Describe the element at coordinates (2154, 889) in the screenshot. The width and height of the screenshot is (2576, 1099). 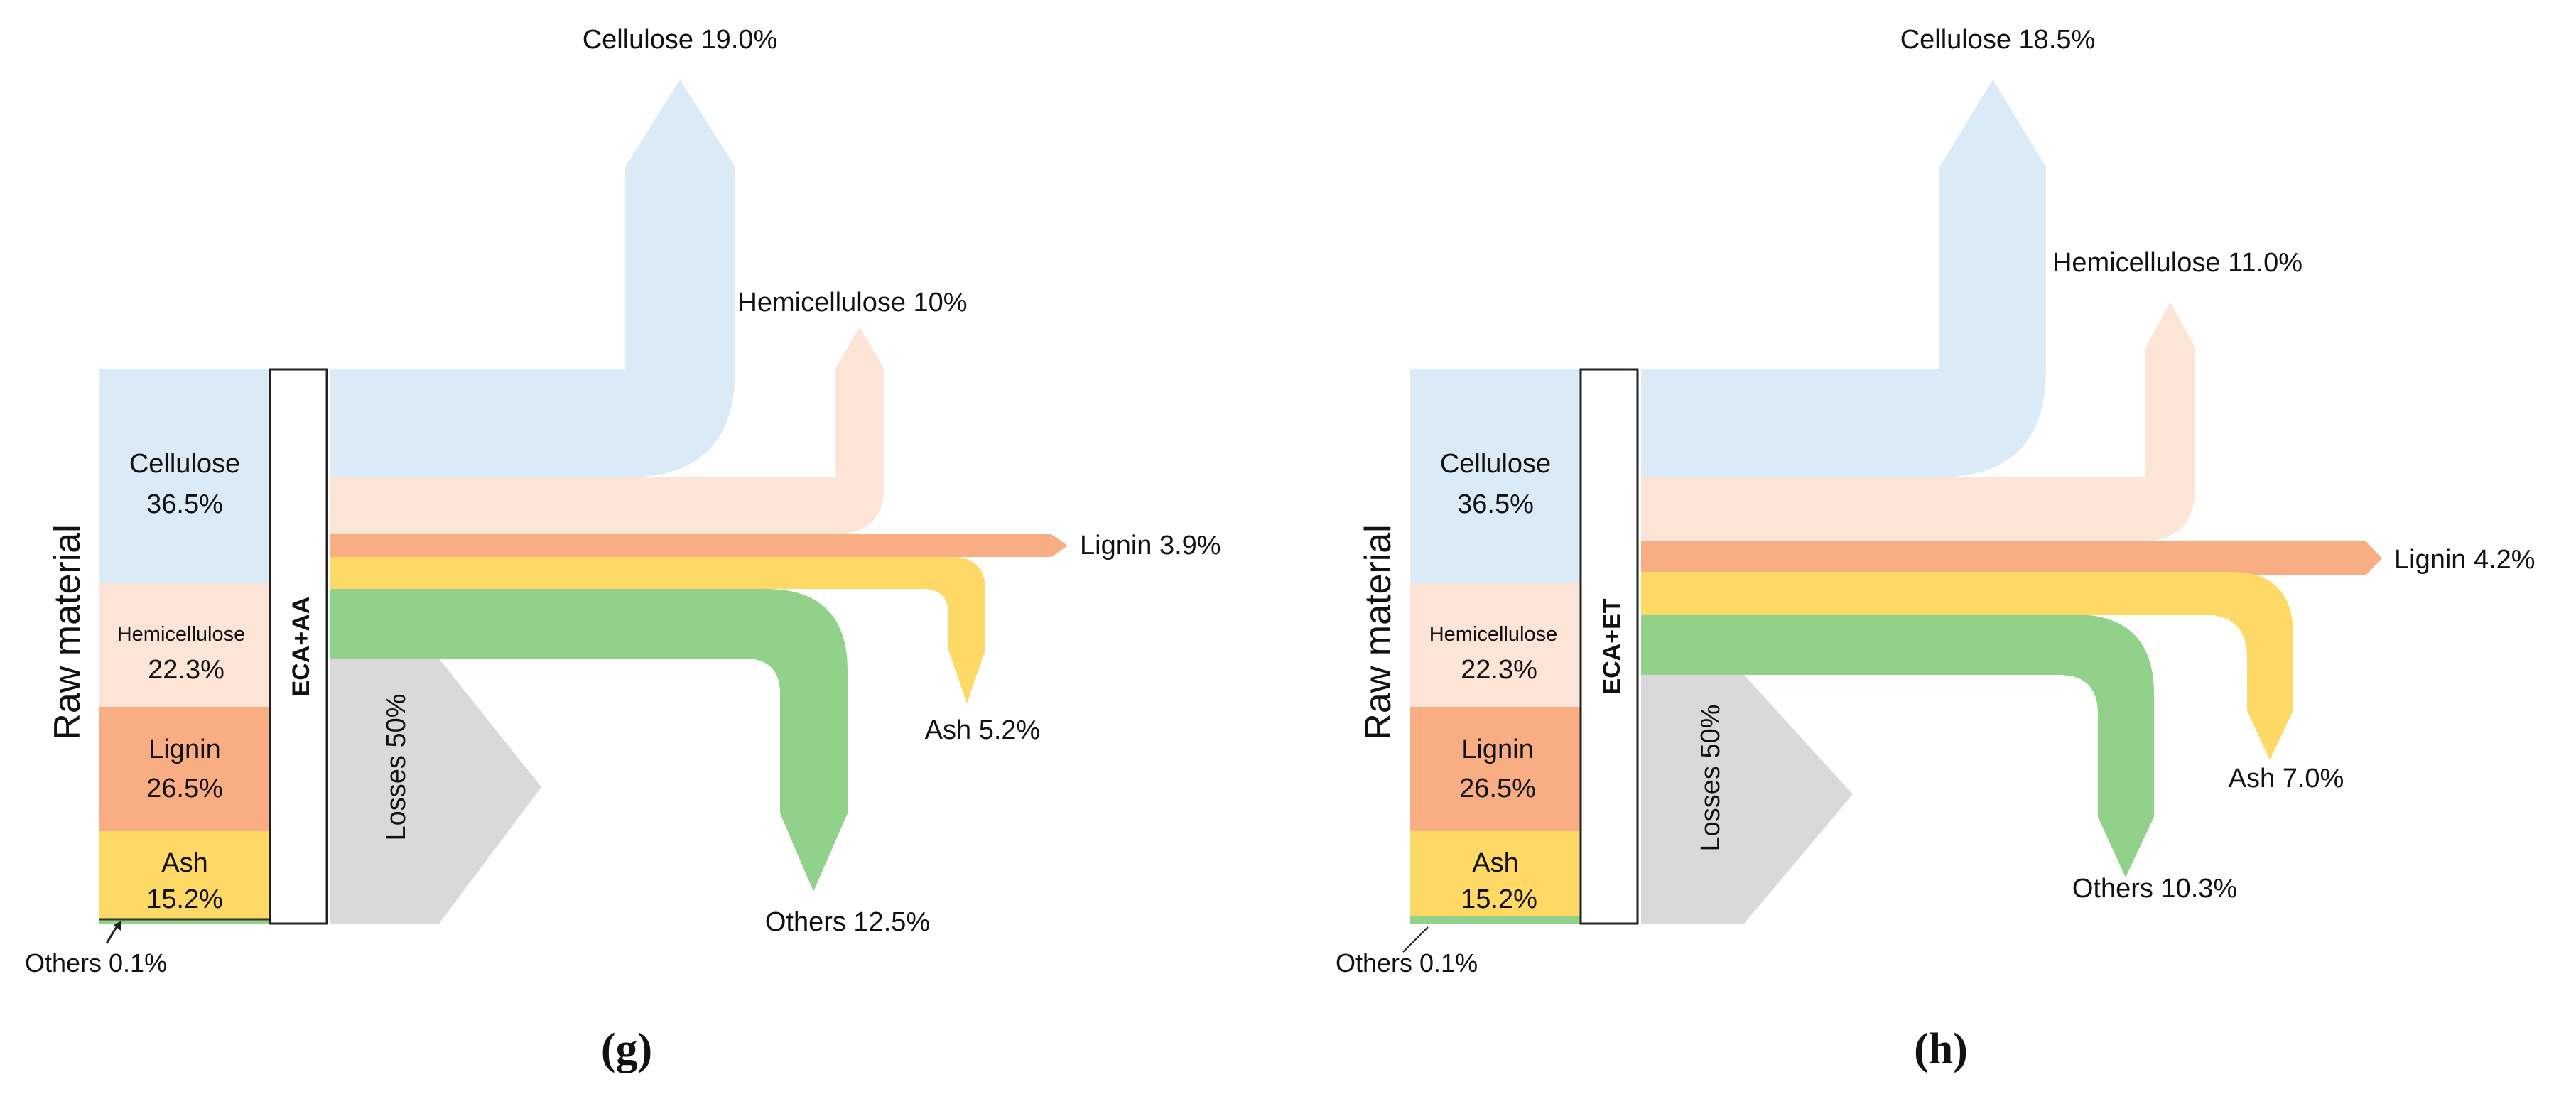
I see `output-label-others: Others 10.3%` at that location.